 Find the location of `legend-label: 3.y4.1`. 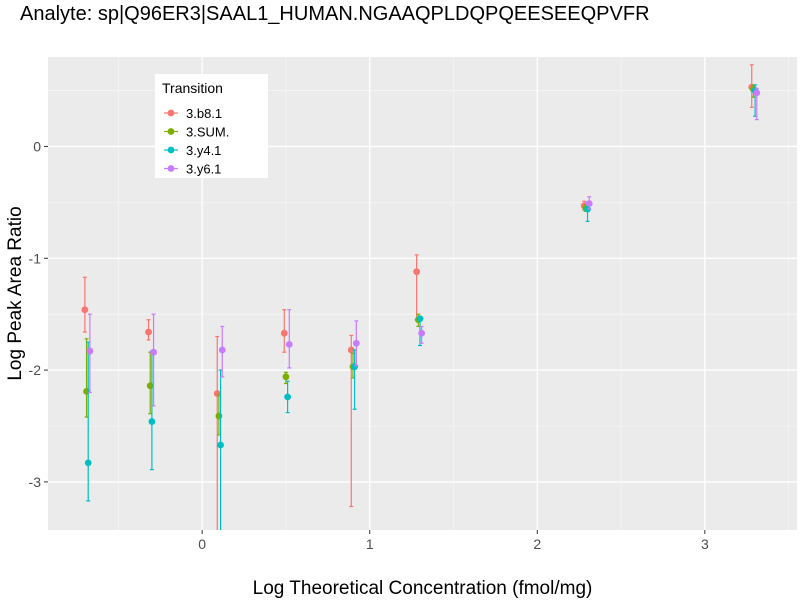

legend-label: 3.y4.1 is located at coordinates (203, 150).